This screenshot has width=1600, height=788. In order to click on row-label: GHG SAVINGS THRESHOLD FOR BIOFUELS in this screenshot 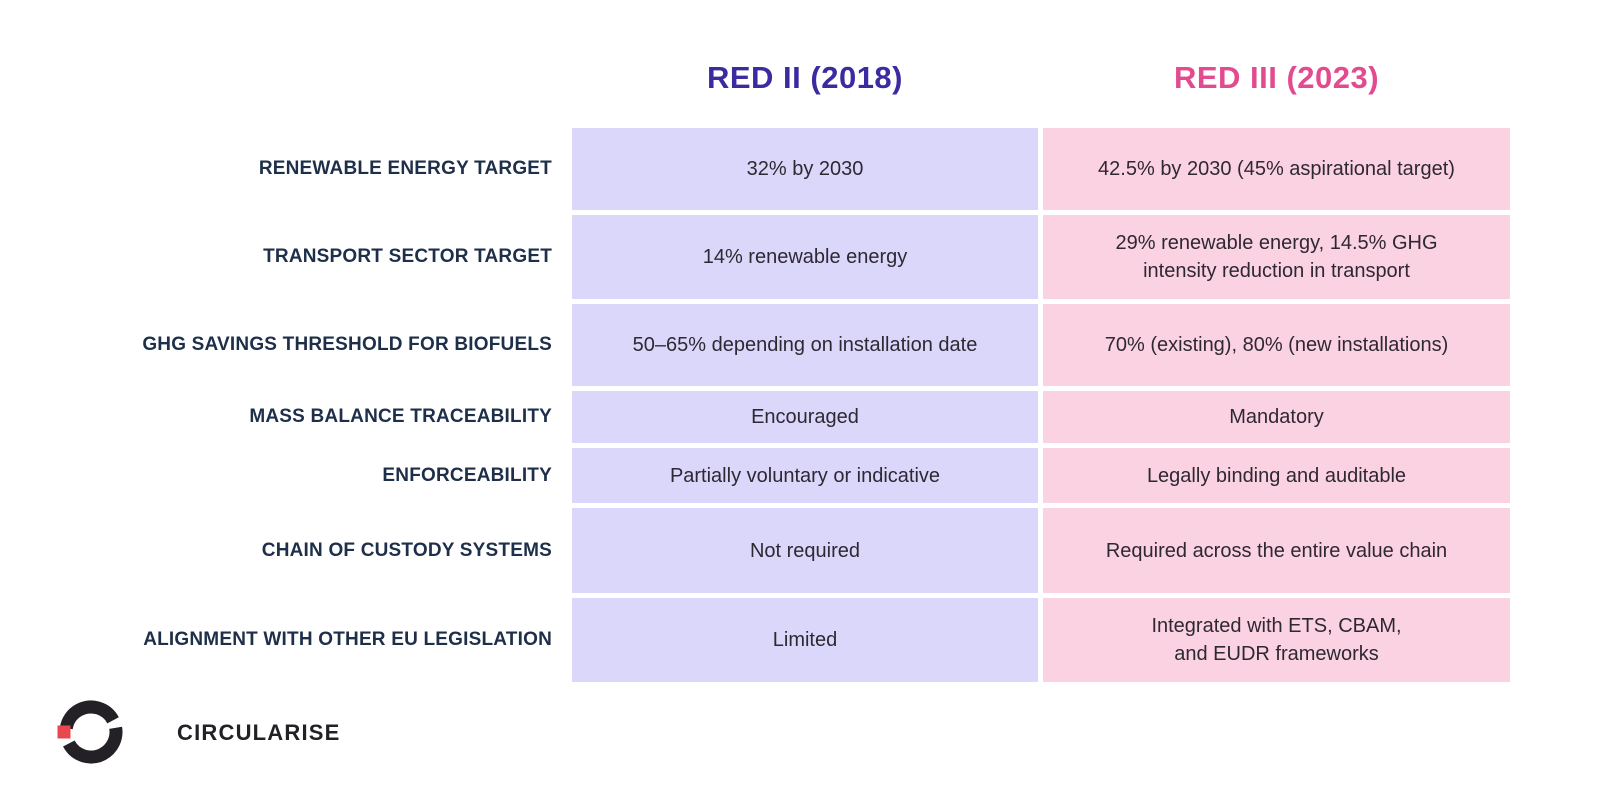, I will do `click(347, 345)`.